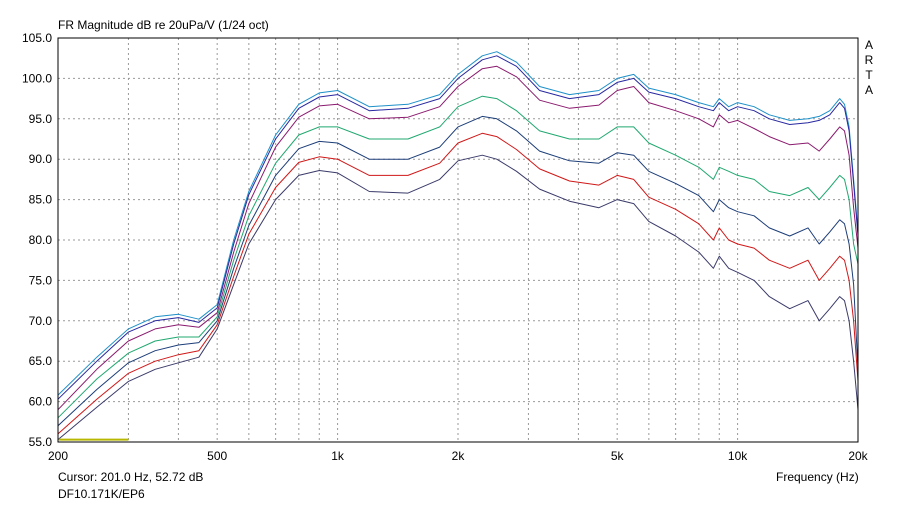  I want to click on y-tick-label: 65.0, so click(41, 361).